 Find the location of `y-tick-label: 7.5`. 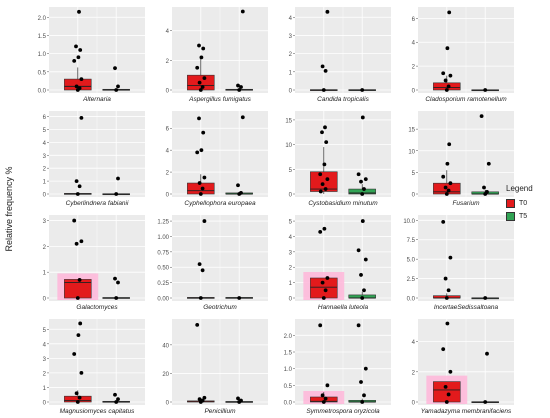

y-tick-label: 7.5 is located at coordinates (411, 241).